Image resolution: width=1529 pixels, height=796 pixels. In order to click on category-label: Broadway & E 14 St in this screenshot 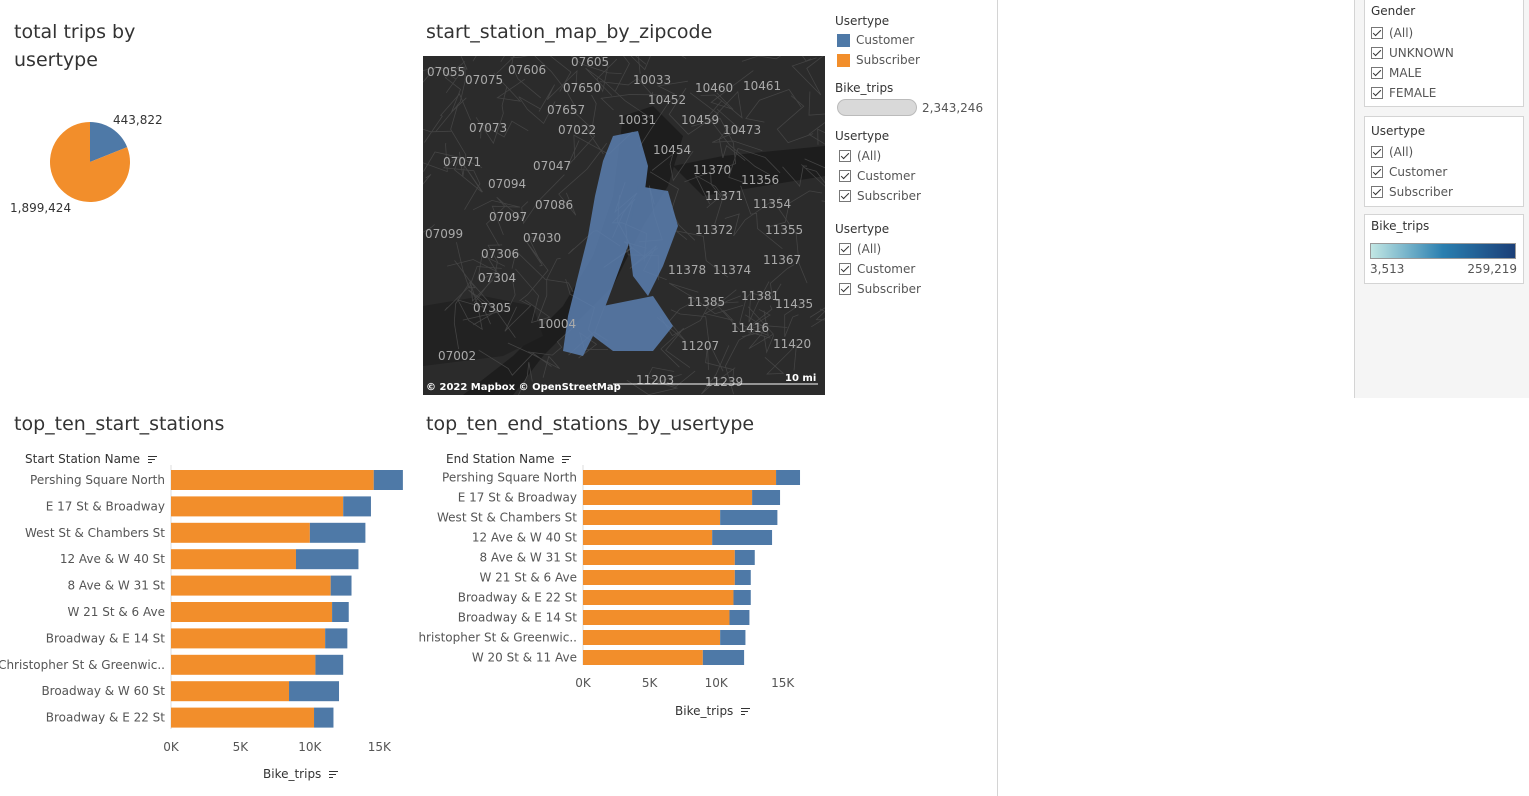, I will do `click(106, 638)`.